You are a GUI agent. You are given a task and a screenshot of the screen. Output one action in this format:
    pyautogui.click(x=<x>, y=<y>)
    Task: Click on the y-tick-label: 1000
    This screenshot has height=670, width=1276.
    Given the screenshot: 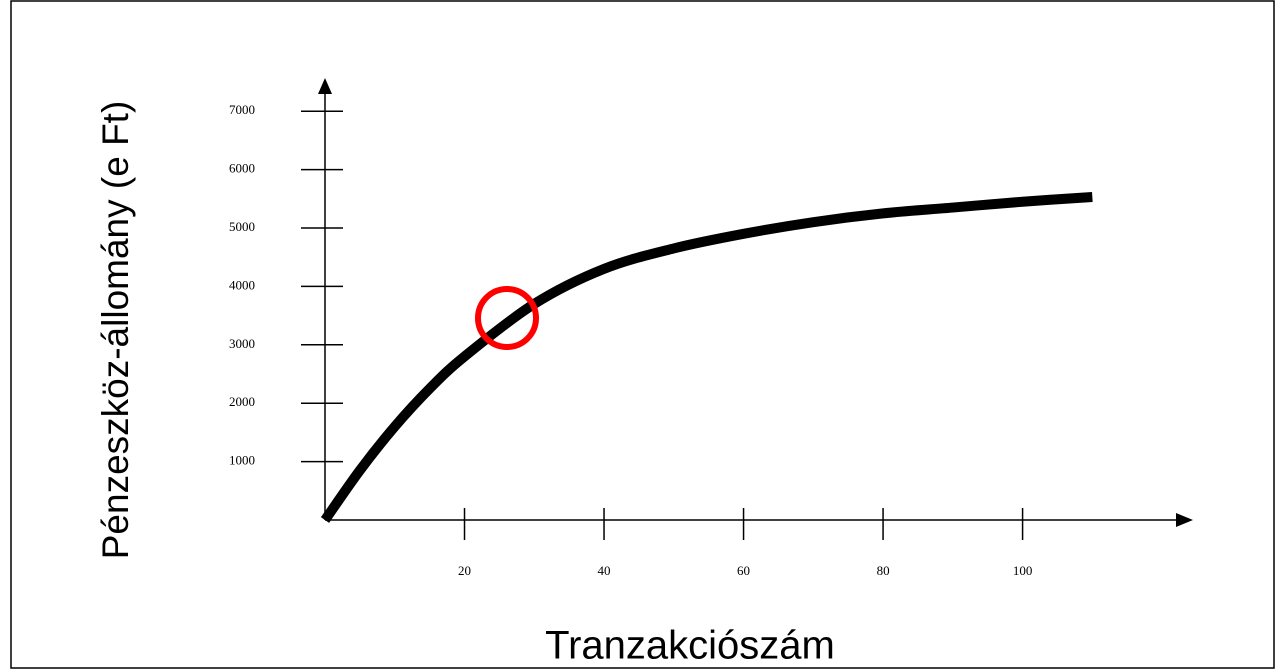 What is the action you would take?
    pyautogui.click(x=242, y=460)
    